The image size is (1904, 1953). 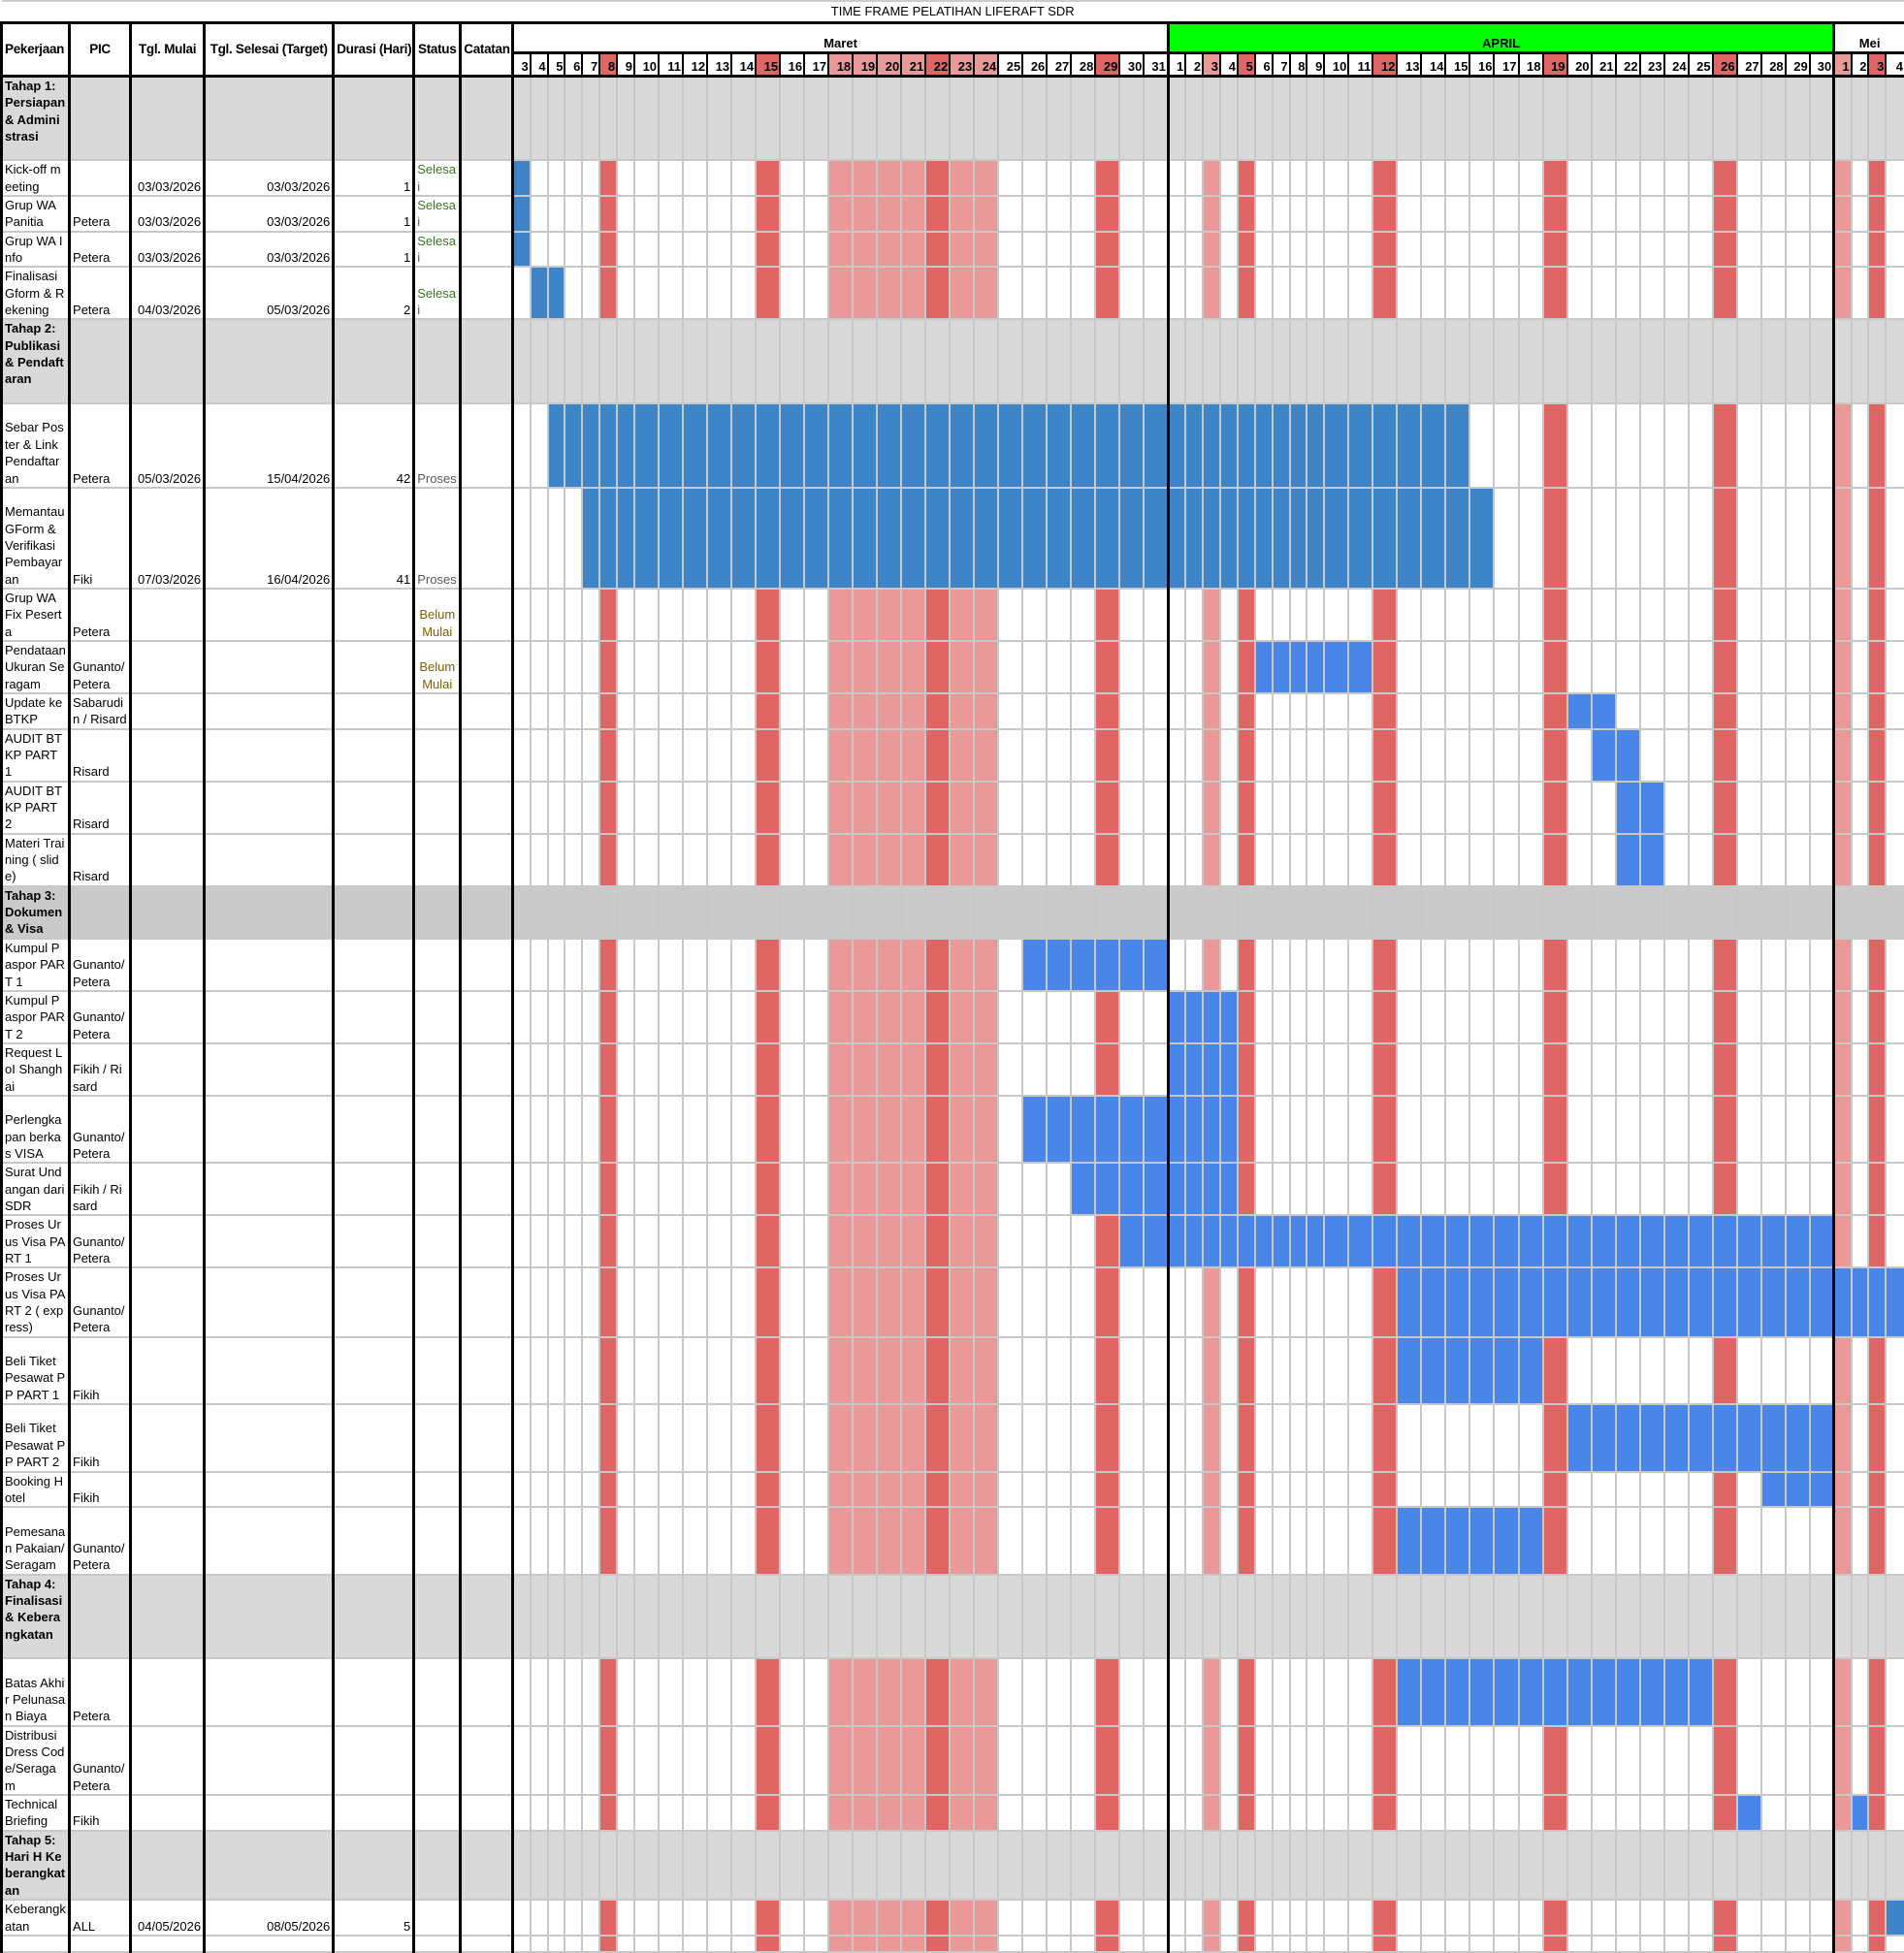 I want to click on day-header: 15, so click(x=1457, y=65).